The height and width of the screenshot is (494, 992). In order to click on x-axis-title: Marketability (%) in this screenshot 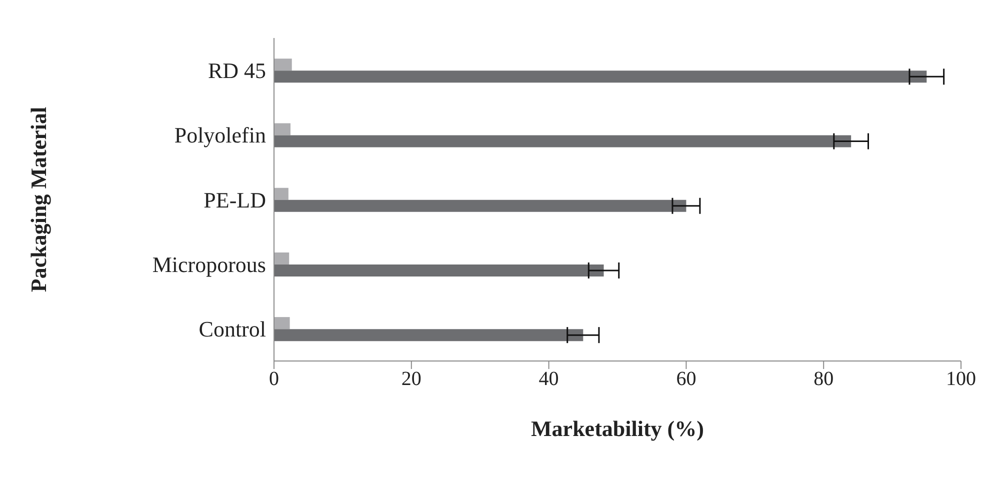, I will do `click(617, 428)`.